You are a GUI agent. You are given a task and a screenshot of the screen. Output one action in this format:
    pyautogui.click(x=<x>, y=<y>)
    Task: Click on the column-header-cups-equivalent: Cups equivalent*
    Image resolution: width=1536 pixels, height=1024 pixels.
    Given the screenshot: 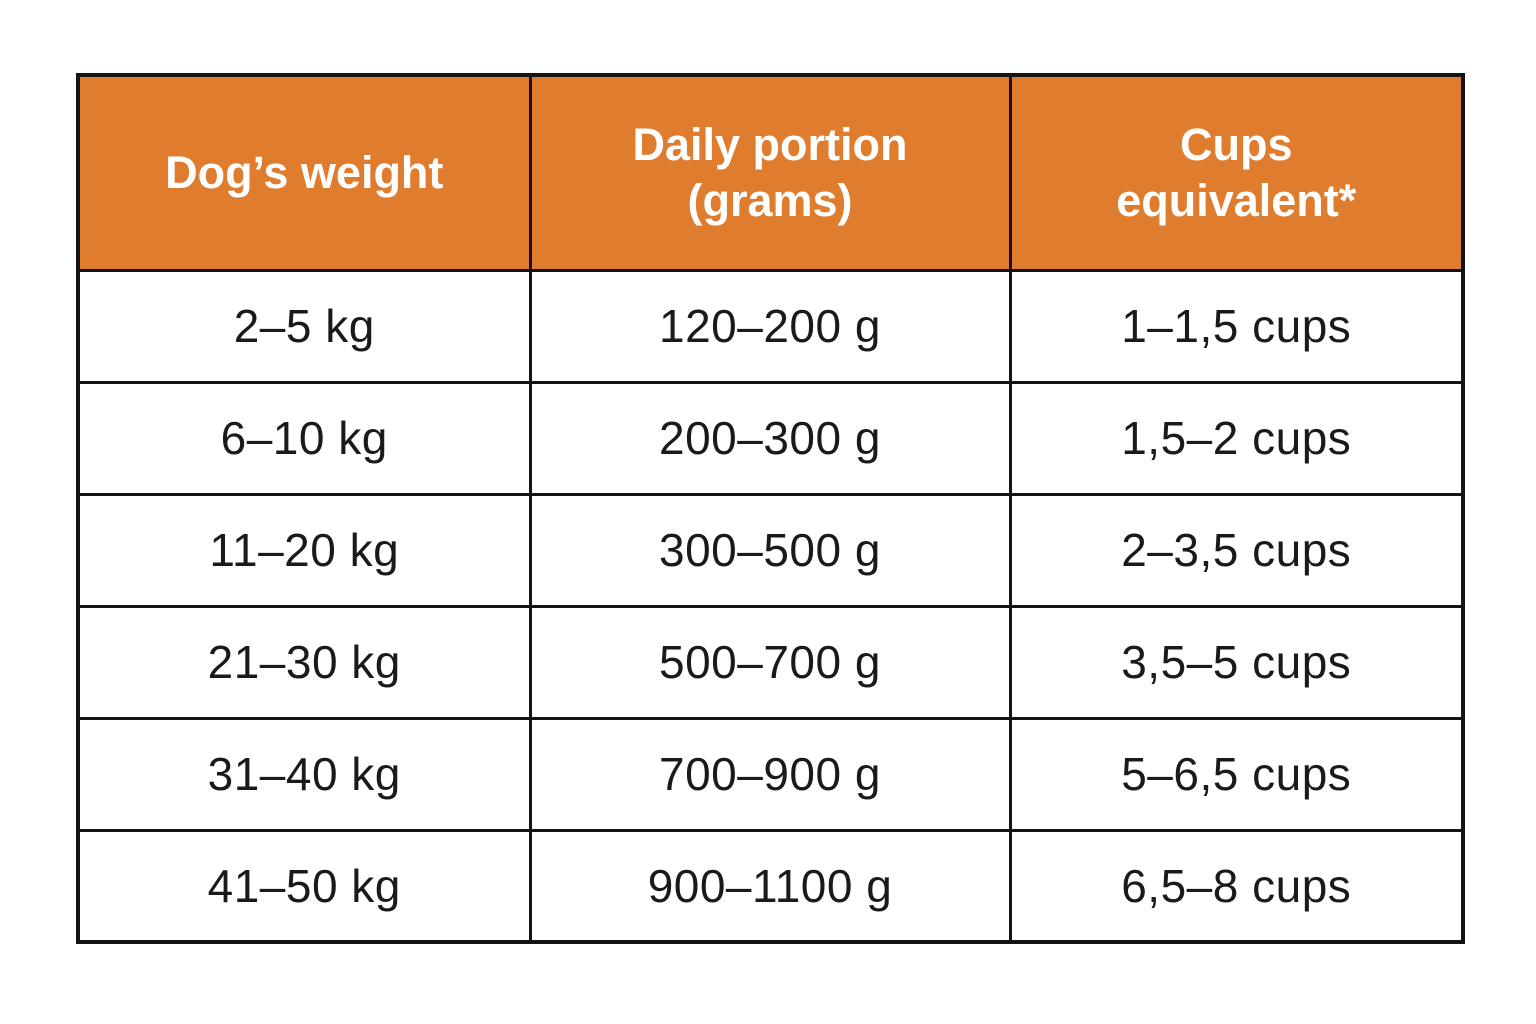 What is the action you would take?
    pyautogui.click(x=1236, y=172)
    